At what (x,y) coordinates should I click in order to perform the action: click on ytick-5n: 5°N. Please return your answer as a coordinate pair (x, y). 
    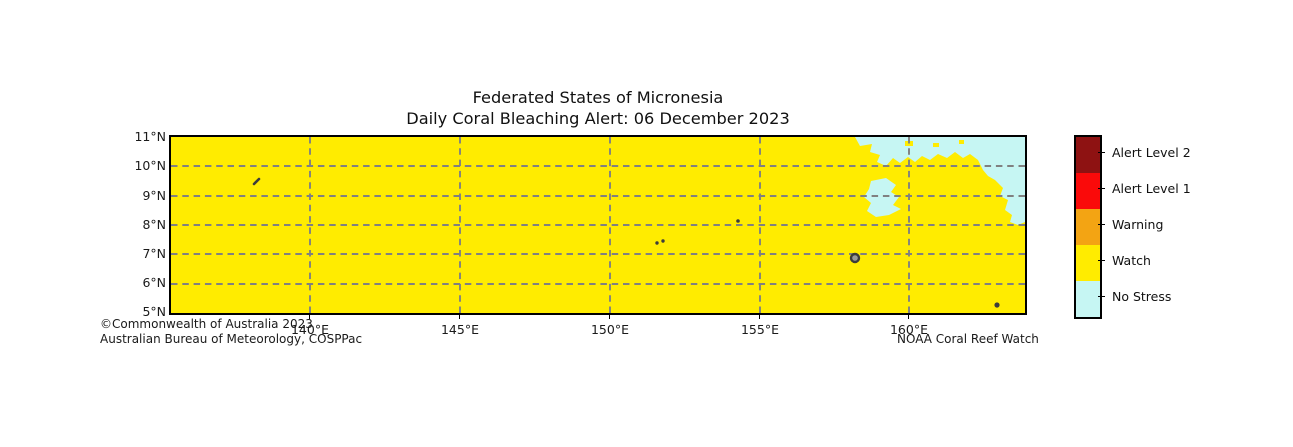
    Looking at the image, I should click on (154, 311).